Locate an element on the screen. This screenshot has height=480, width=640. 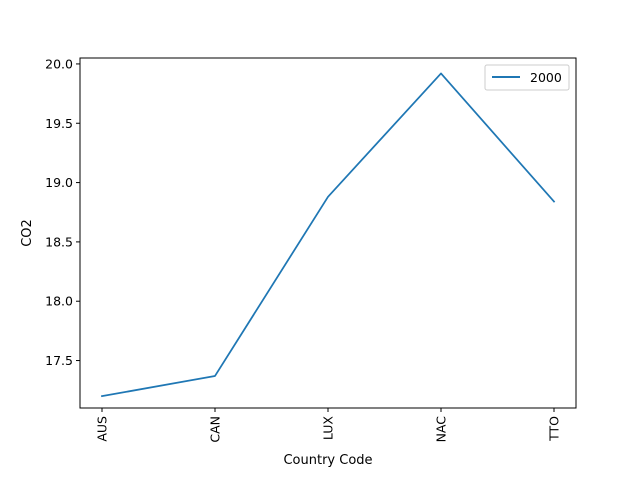
y-axis-label: CO2 is located at coordinates (27, 233).